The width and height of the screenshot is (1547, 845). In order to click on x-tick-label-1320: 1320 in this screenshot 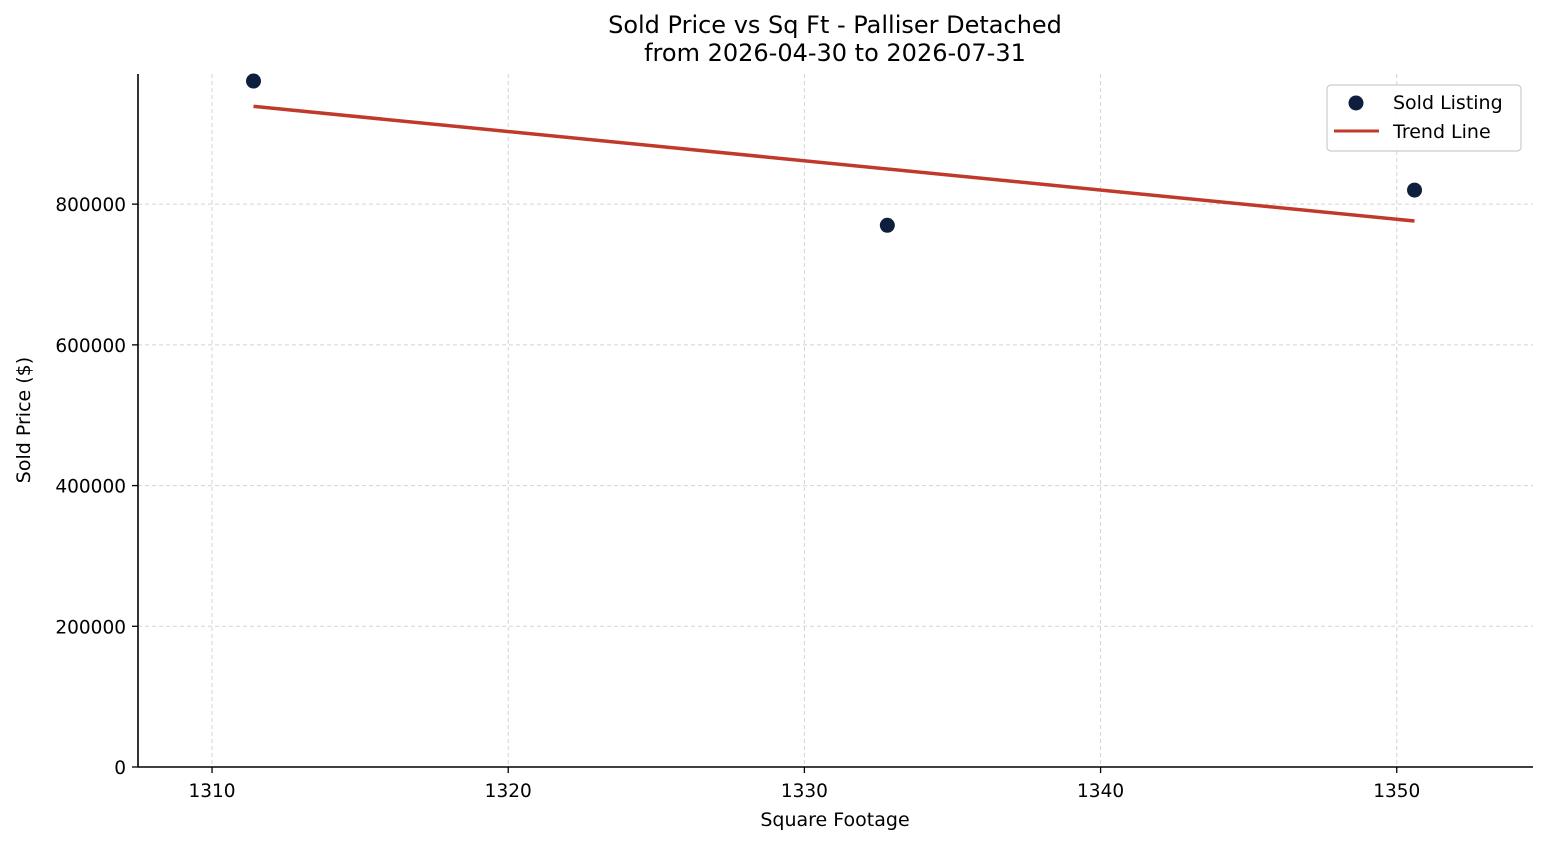, I will do `click(508, 791)`.